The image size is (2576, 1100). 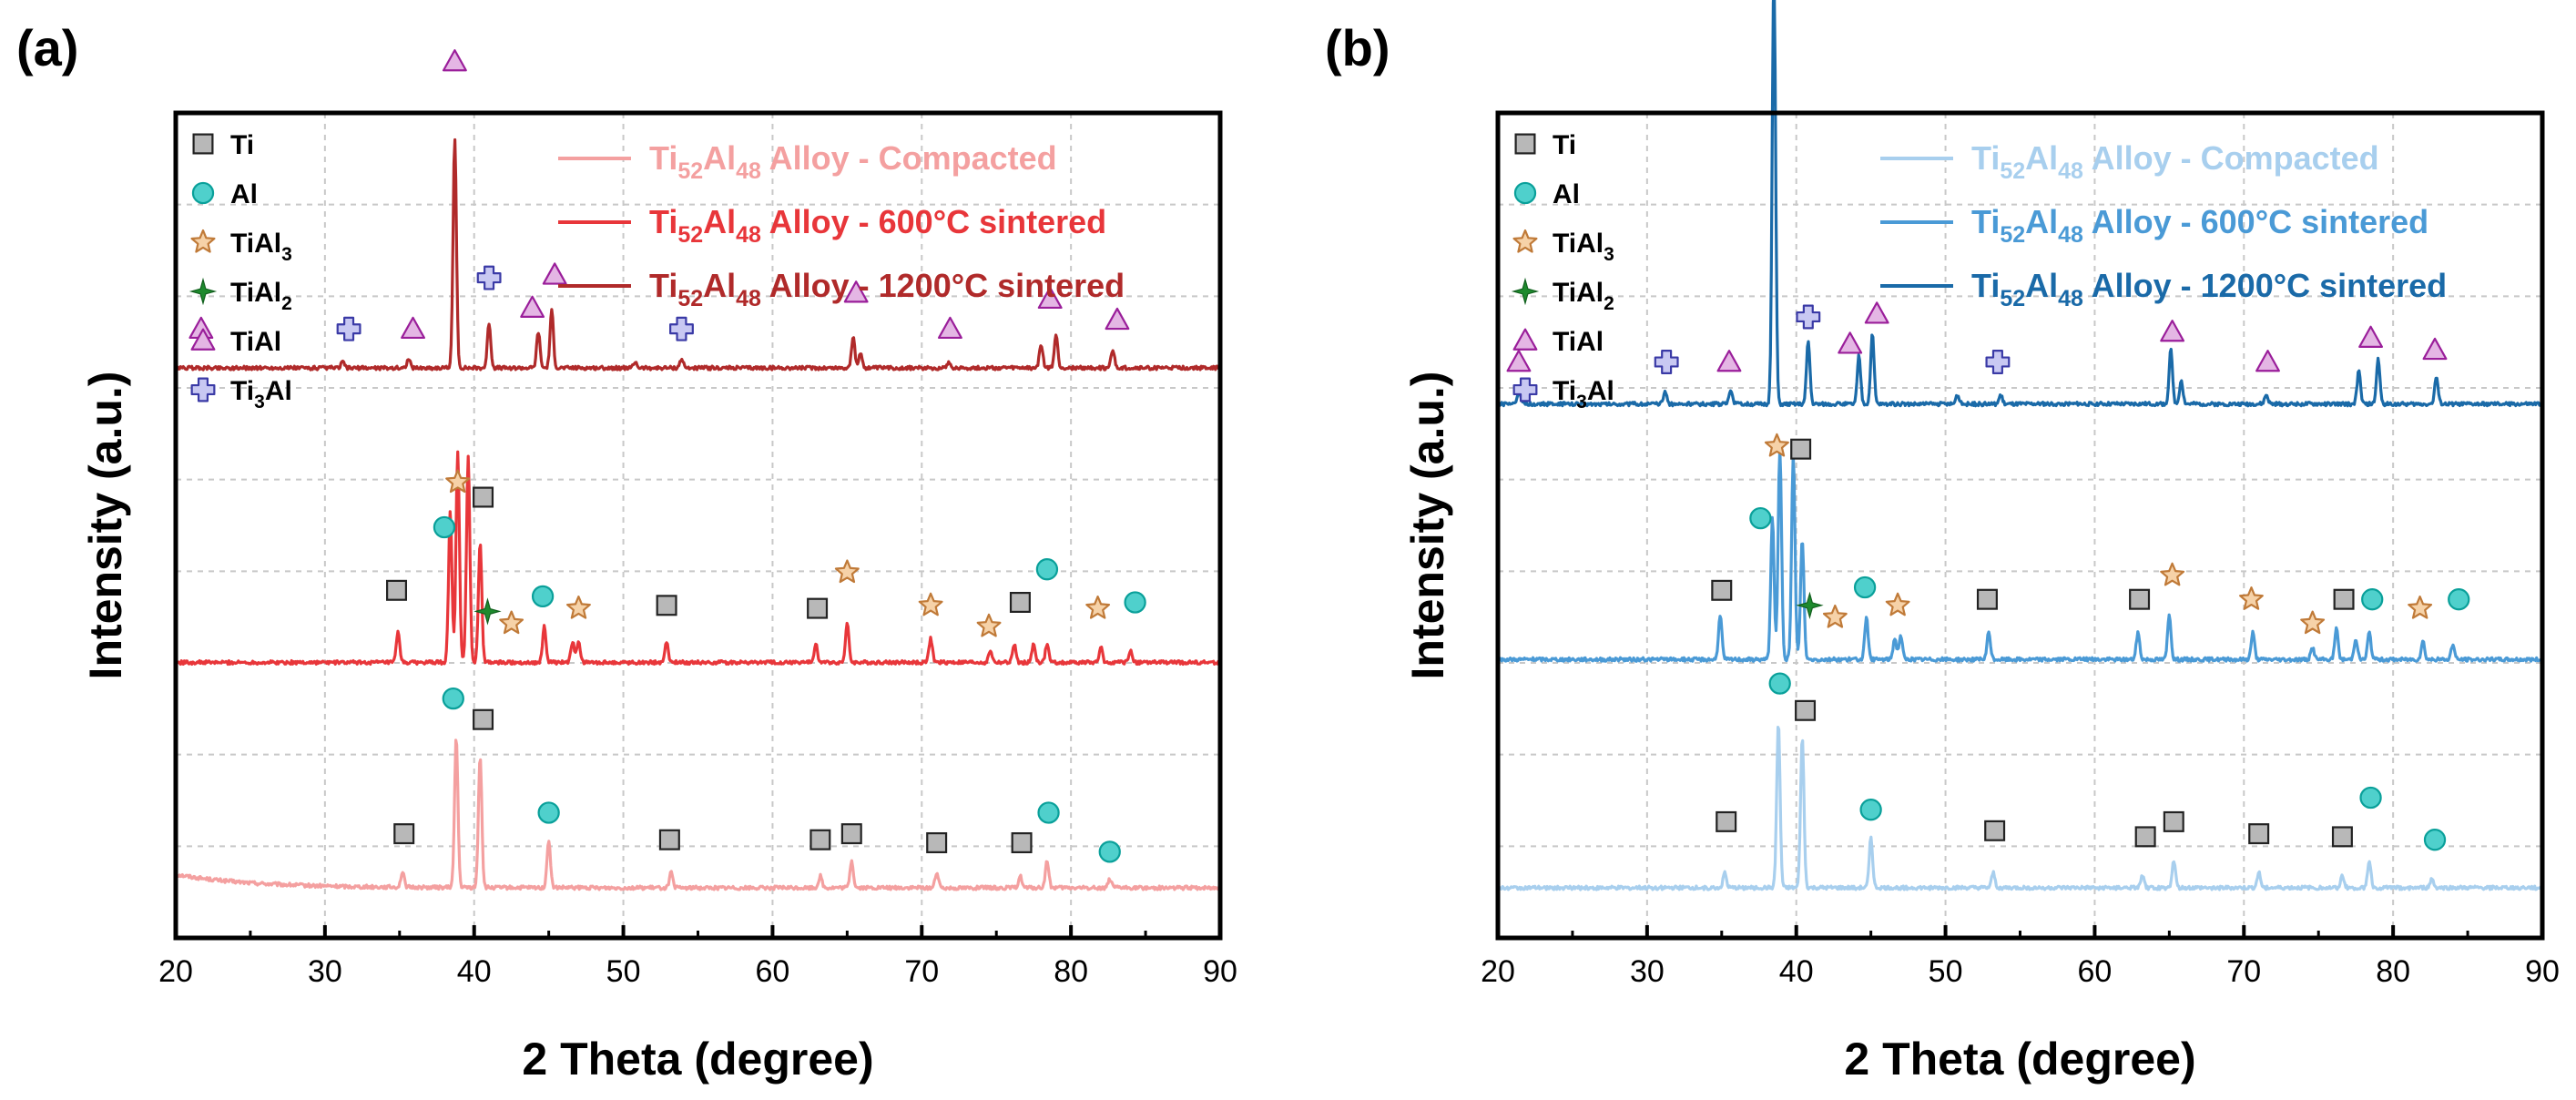 What do you see at coordinates (887, 289) in the screenshot?
I see `legend-series-label: Ti52Al48 Alloy - 1200°C sintered` at bounding box center [887, 289].